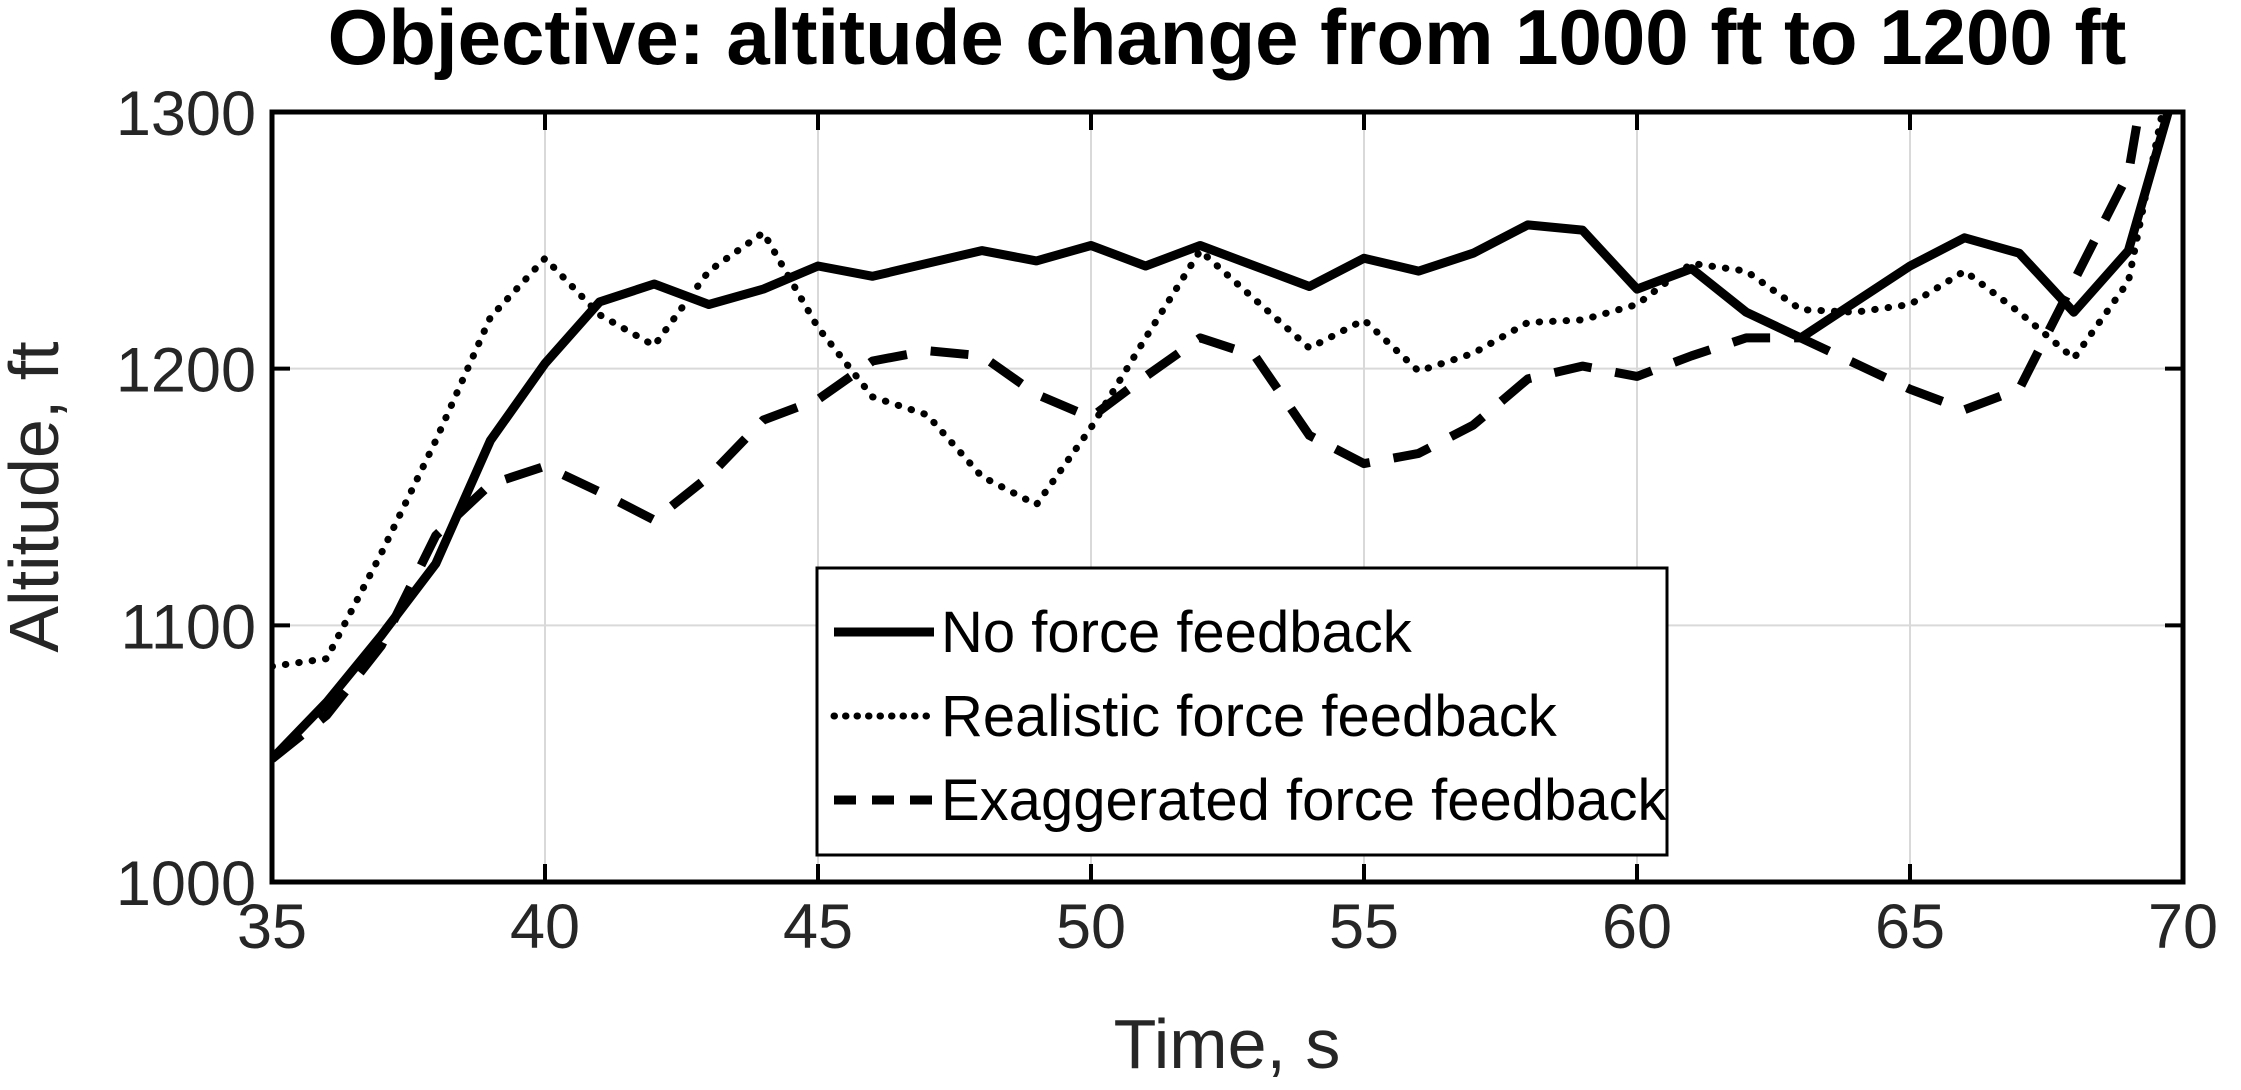  Describe the element at coordinates (186, 499) in the screenshot. I see `y-tick-labels: 1000 1100 1200 1300` at that location.